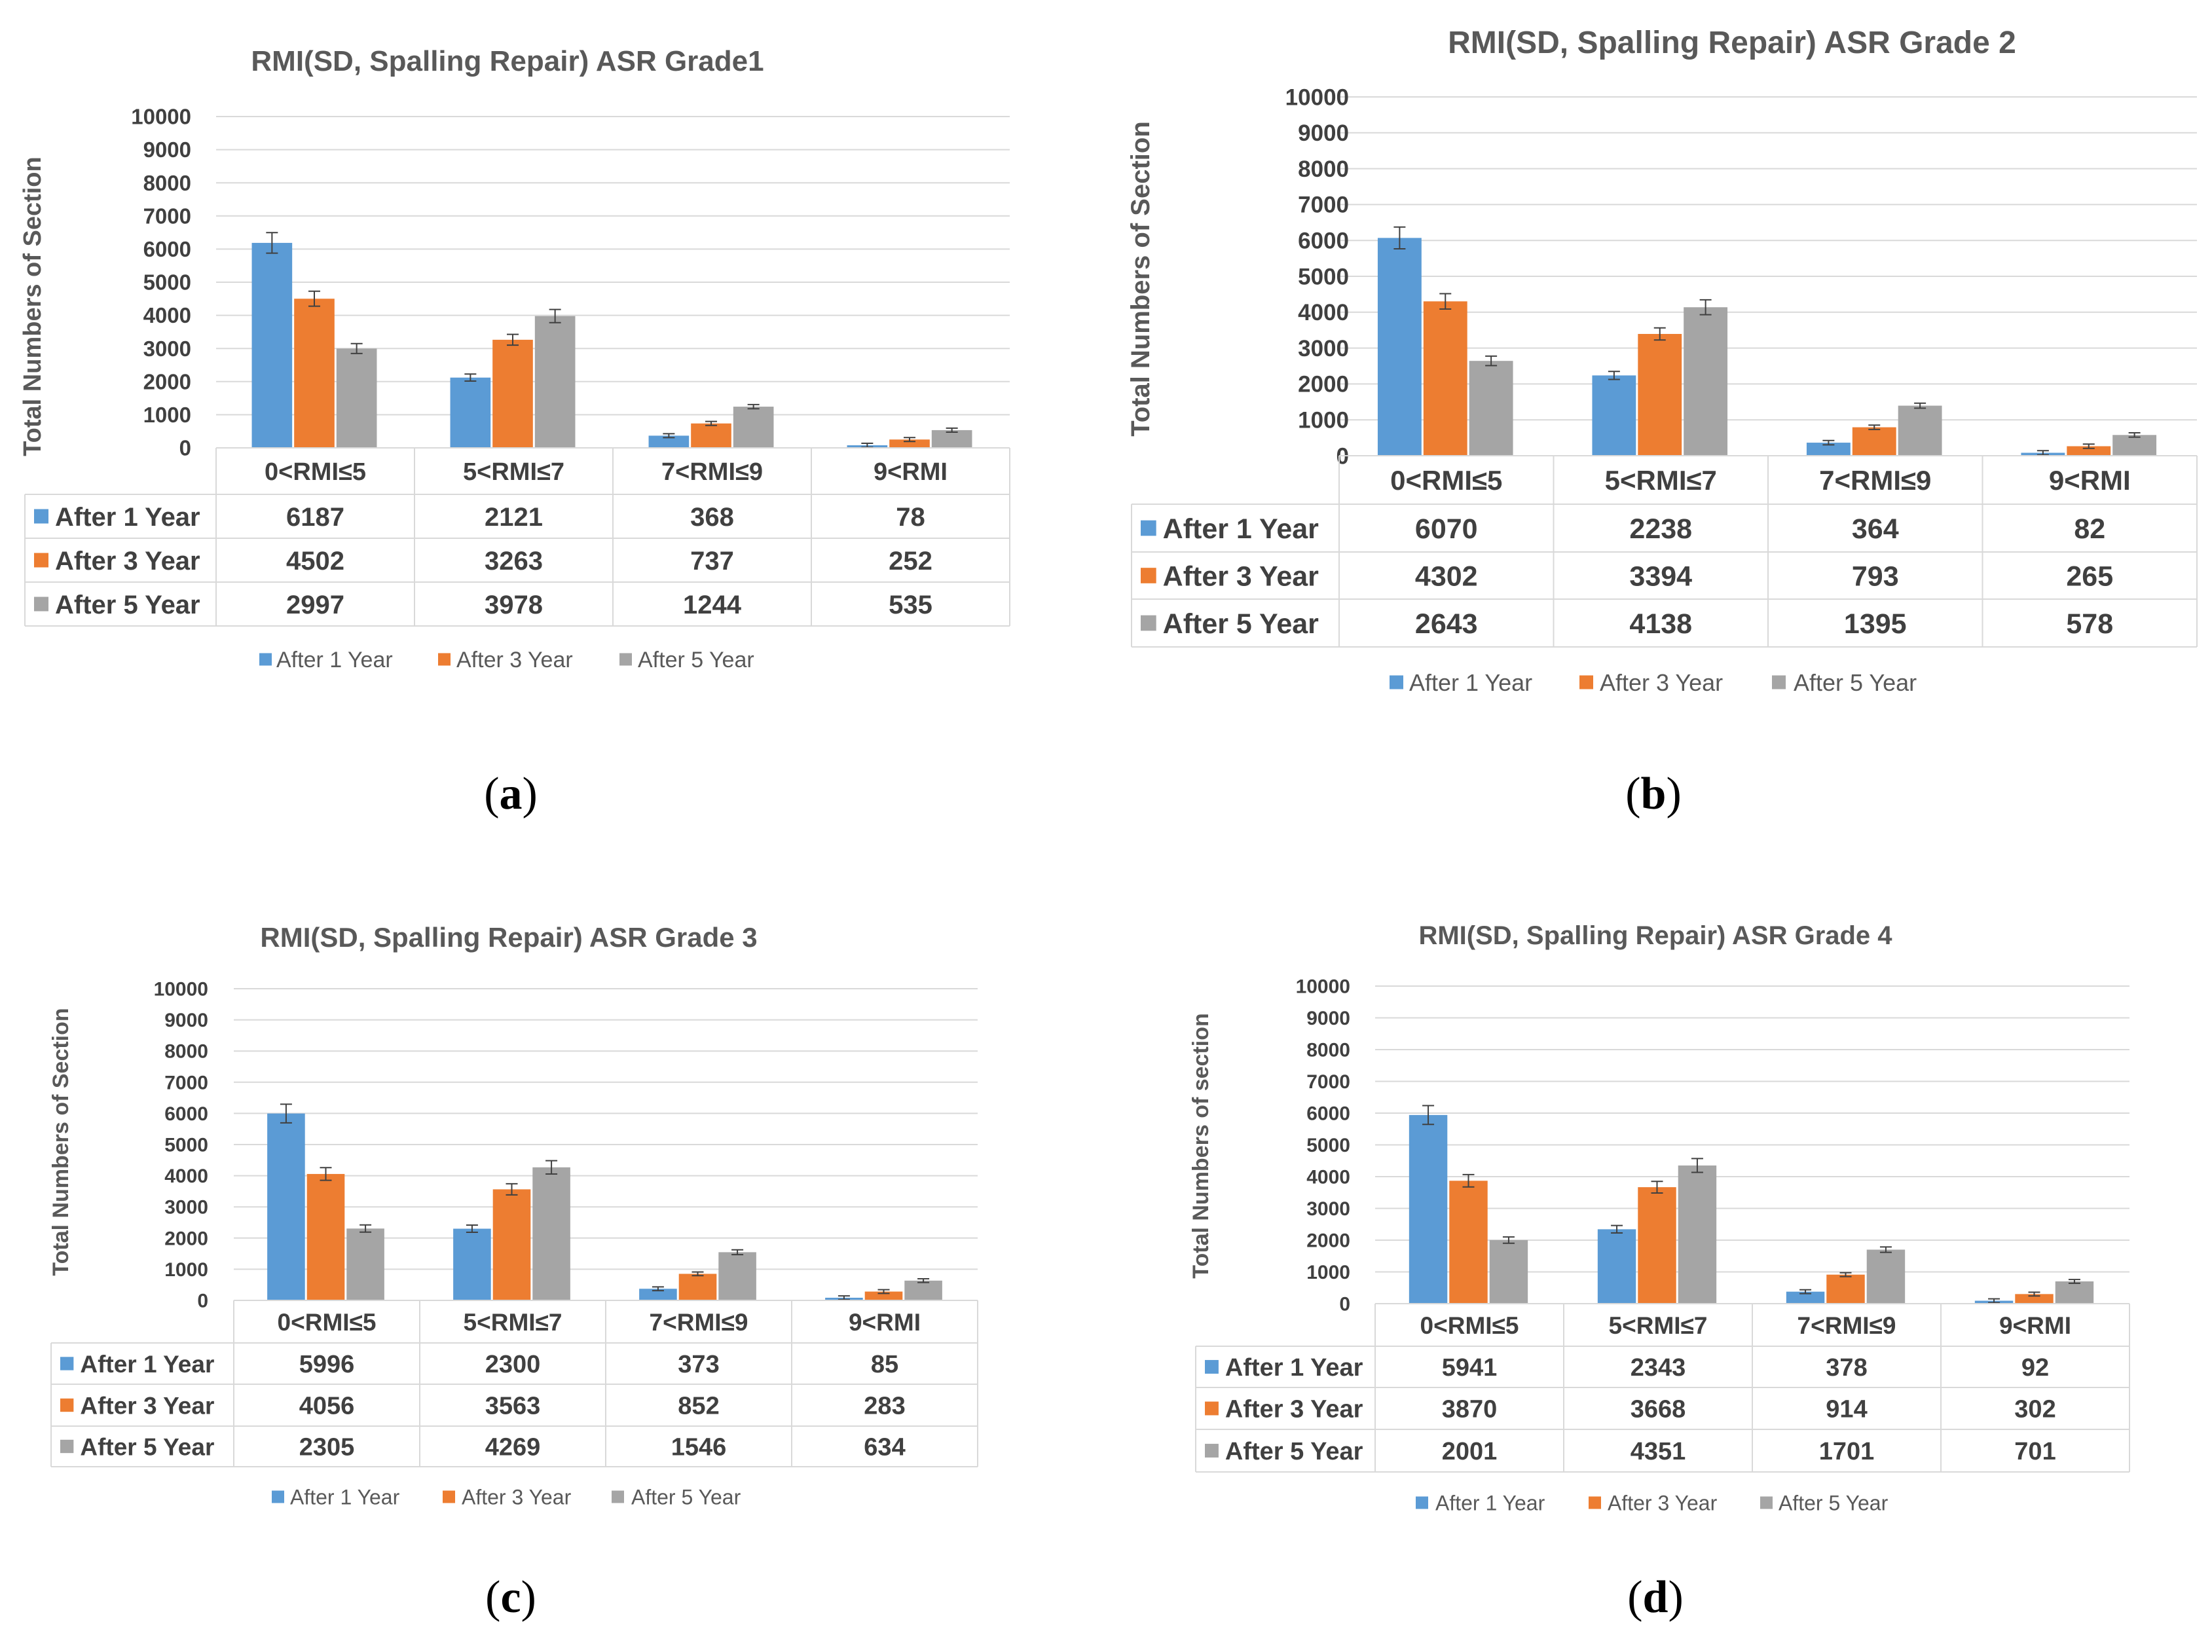  What do you see at coordinates (1886, 1276) in the screenshot?
I see `bar-d-s3-c3` at bounding box center [1886, 1276].